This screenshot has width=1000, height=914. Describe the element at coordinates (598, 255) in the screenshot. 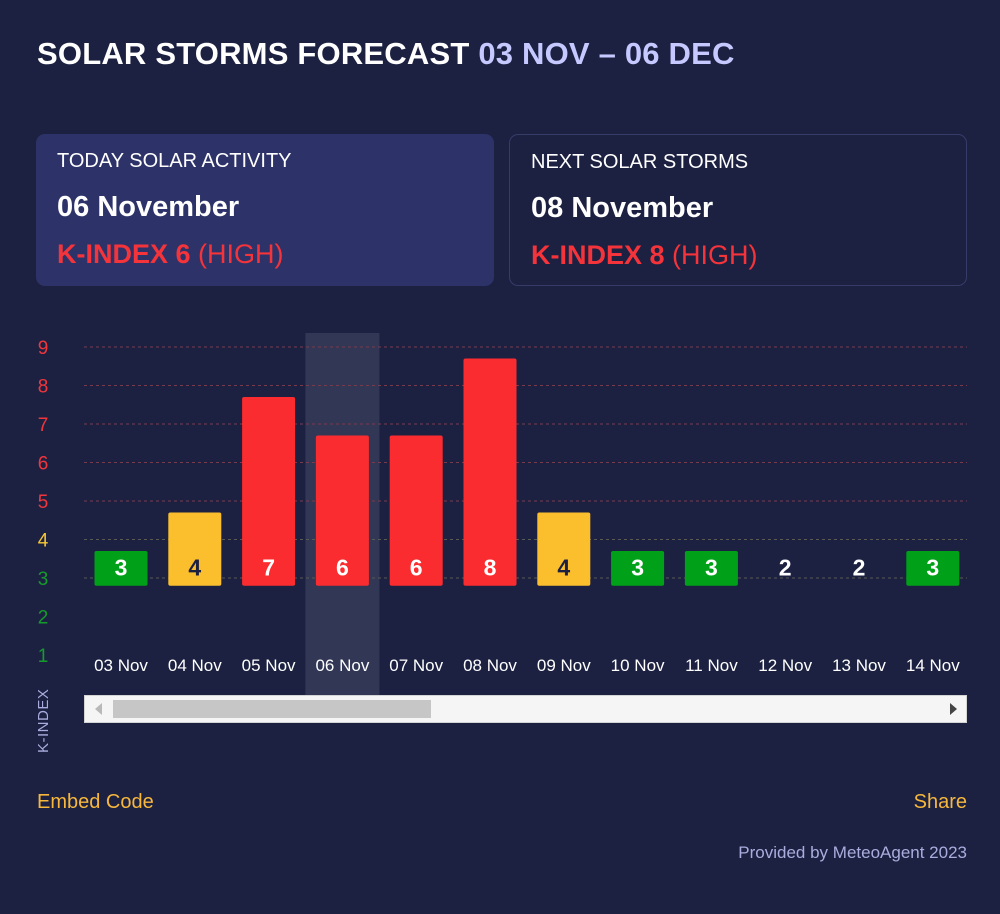

I see `next-k-value: K-INDEX 8` at that location.